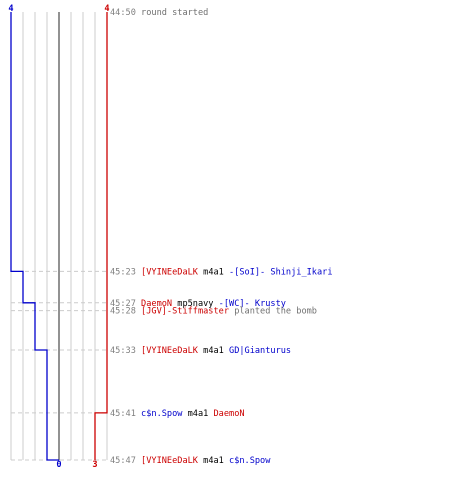  I want to click on start-count-red: 4, so click(106, 9).